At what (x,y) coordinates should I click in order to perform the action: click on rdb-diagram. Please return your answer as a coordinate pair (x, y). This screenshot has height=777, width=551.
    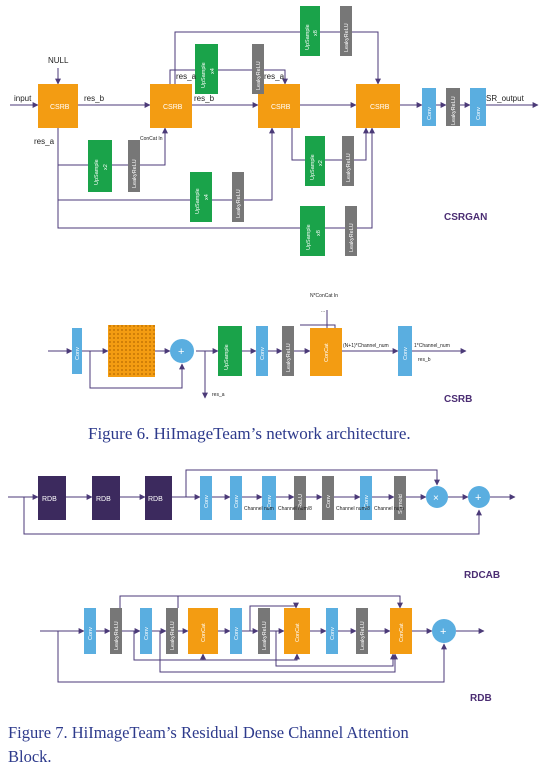
    Looking at the image, I should click on (262, 639).